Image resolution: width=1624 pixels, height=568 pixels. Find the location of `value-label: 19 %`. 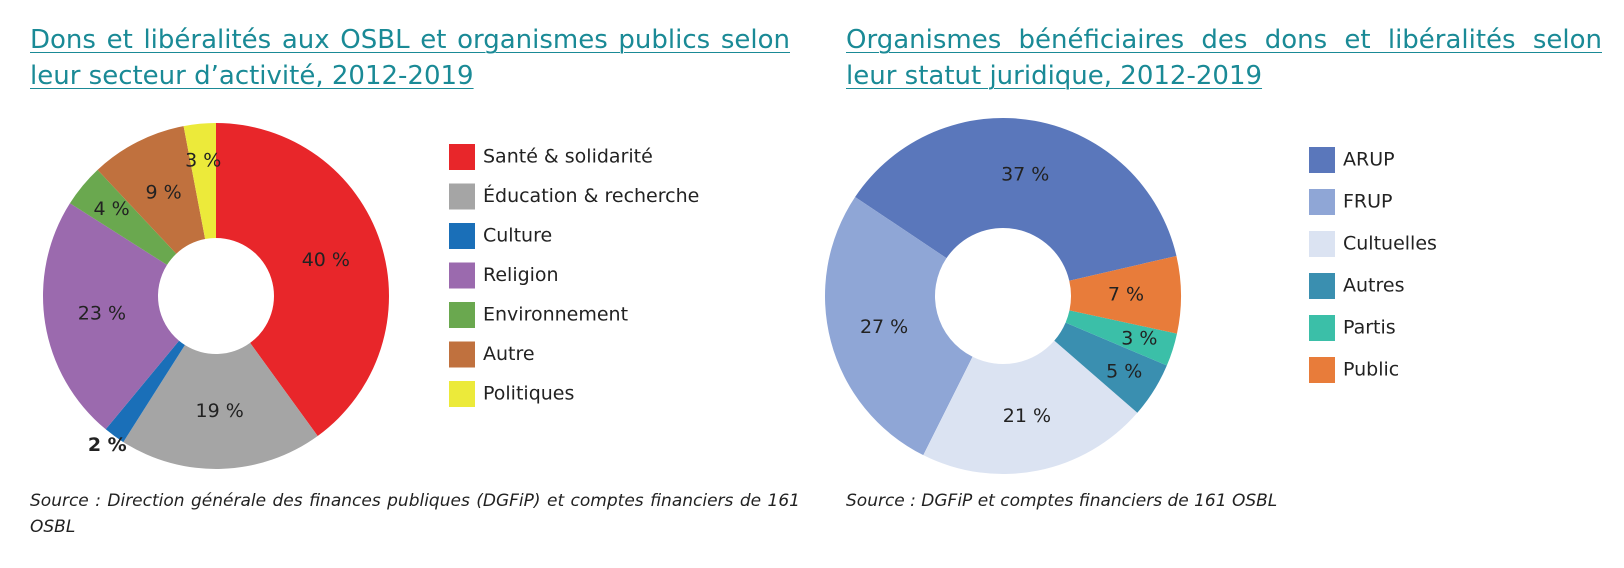

value-label: 19 % is located at coordinates (219, 411).